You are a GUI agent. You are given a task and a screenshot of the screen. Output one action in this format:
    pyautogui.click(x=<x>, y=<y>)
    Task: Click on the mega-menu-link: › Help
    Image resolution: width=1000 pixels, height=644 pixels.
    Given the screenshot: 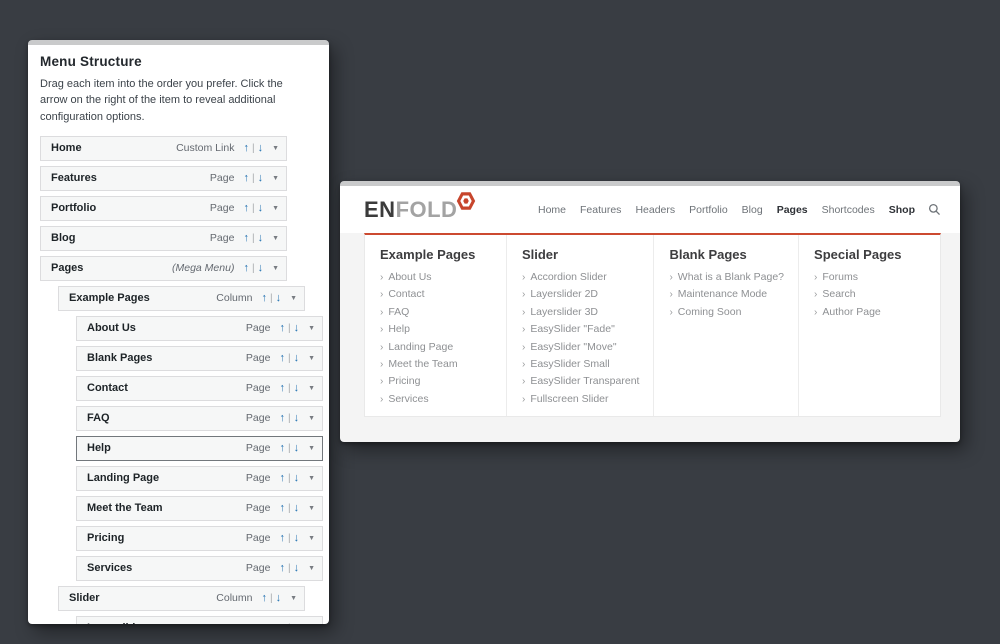 What is the action you would take?
    pyautogui.click(x=436, y=329)
    